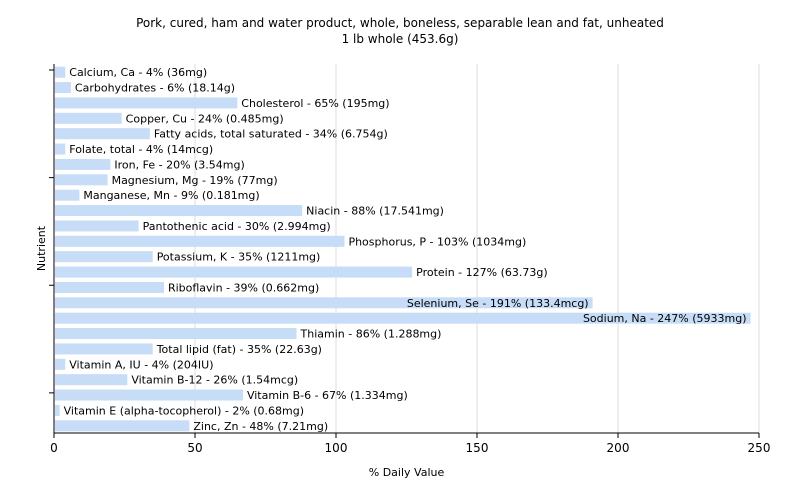  Describe the element at coordinates (336, 448) in the screenshot. I see `x-tick-label: 100` at that location.